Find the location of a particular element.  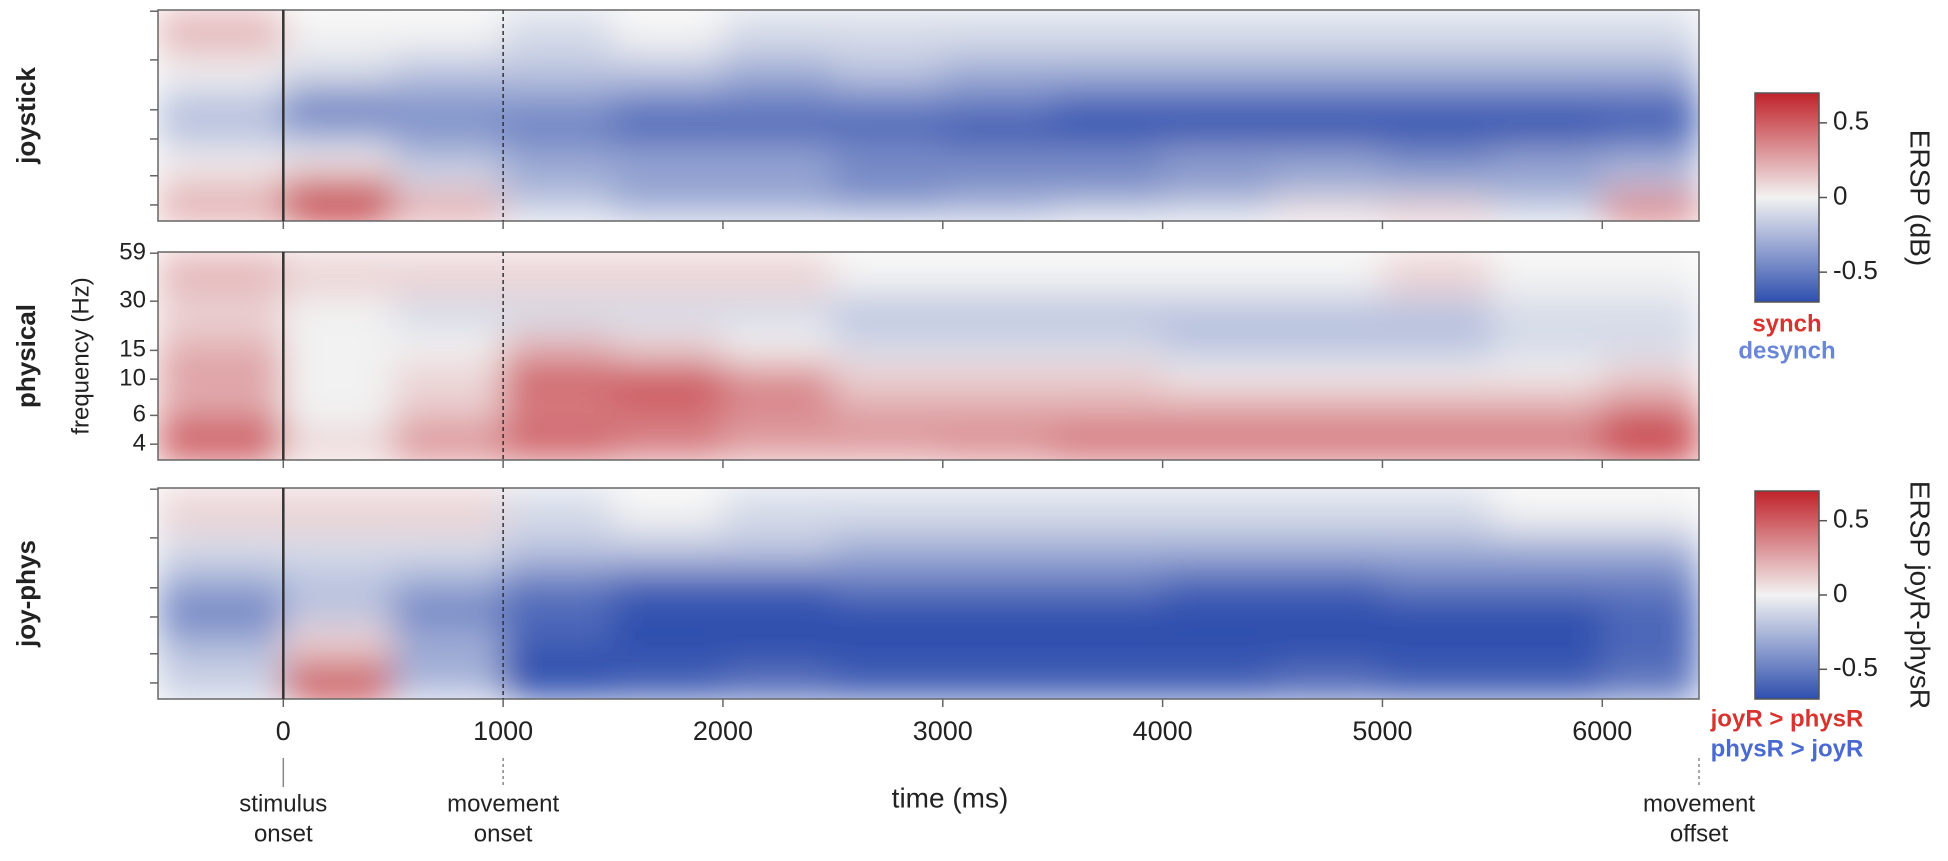

y-tick-label: 10 is located at coordinates (132, 377).